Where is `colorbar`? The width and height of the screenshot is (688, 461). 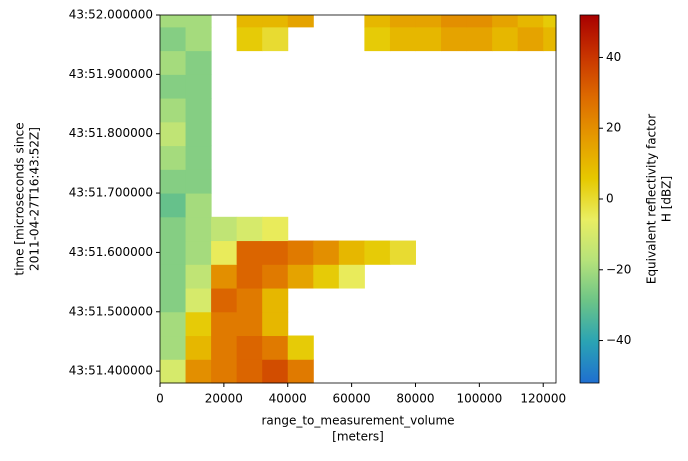 colorbar is located at coordinates (589, 199).